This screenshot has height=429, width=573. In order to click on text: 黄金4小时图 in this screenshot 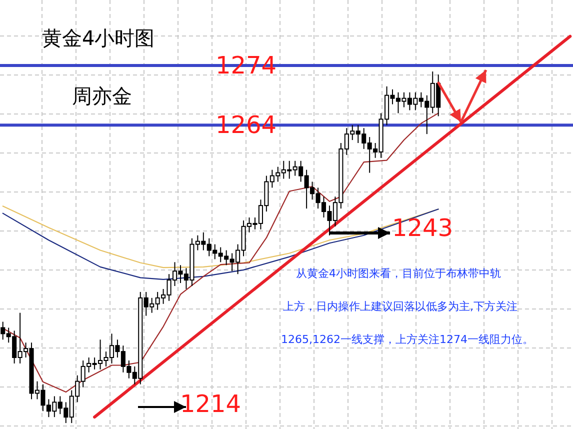, I will do `click(98, 38)`.